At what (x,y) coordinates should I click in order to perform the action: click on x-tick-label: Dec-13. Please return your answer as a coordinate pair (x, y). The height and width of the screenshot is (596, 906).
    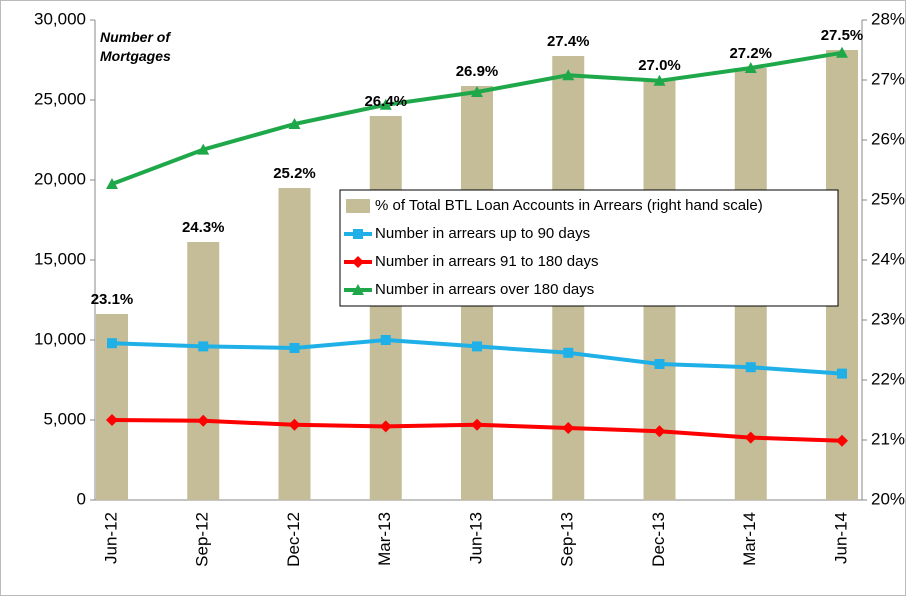
    Looking at the image, I should click on (658, 539).